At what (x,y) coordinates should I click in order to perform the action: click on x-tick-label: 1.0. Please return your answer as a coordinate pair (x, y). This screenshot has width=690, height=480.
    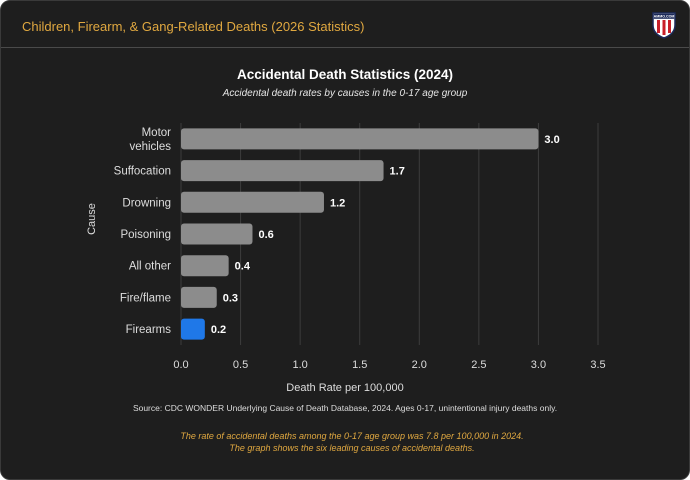
    Looking at the image, I should click on (299, 365).